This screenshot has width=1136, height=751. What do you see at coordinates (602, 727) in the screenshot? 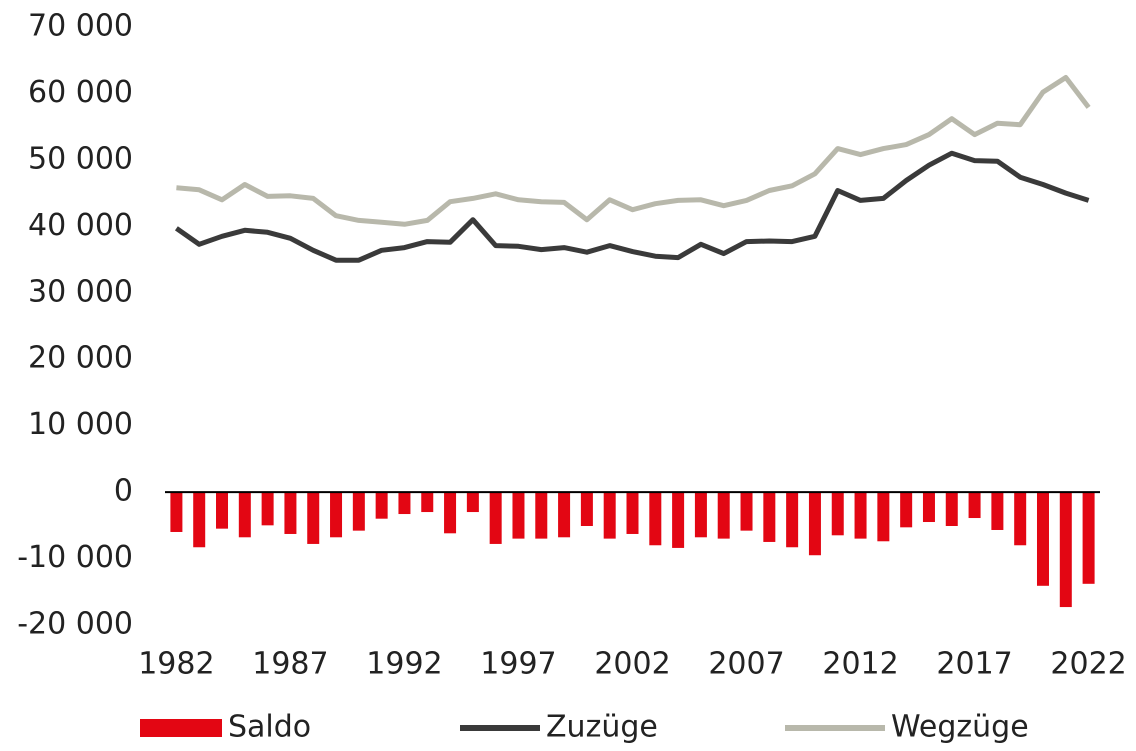
I see `legend-label: Zuzüge` at bounding box center [602, 727].